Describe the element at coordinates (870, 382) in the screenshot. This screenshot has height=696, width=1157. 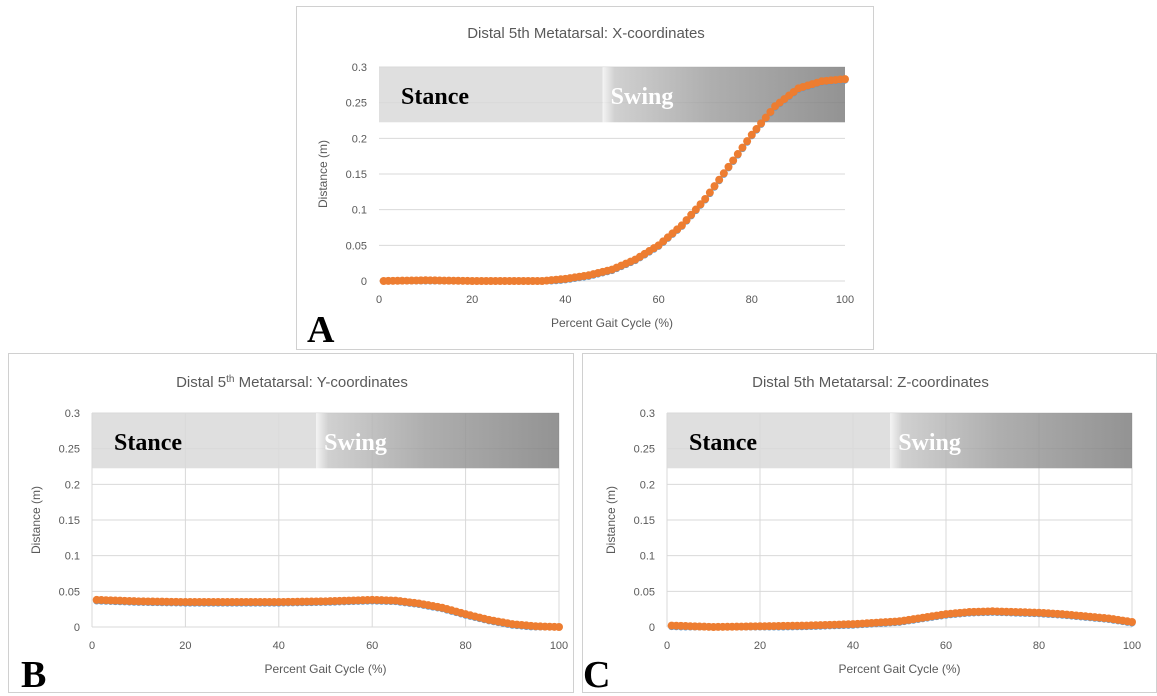
I see `chart-title: Distal 5th Metatarsal: Z-coordinates` at that location.